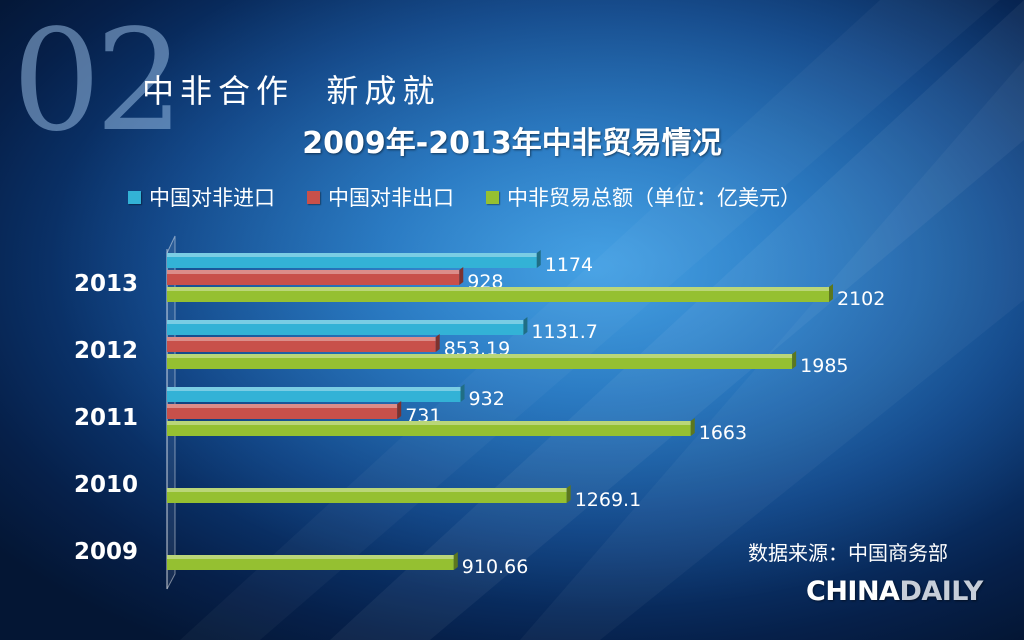 This screenshot has width=1024, height=640. I want to click on category-label: 2010, so click(106, 485).